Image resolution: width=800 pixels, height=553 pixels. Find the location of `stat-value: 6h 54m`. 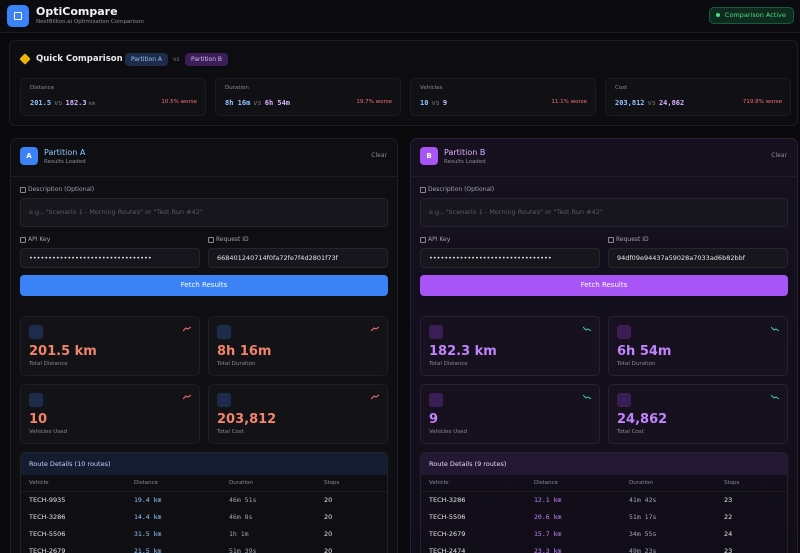

stat-value: 6h 54m is located at coordinates (644, 351).